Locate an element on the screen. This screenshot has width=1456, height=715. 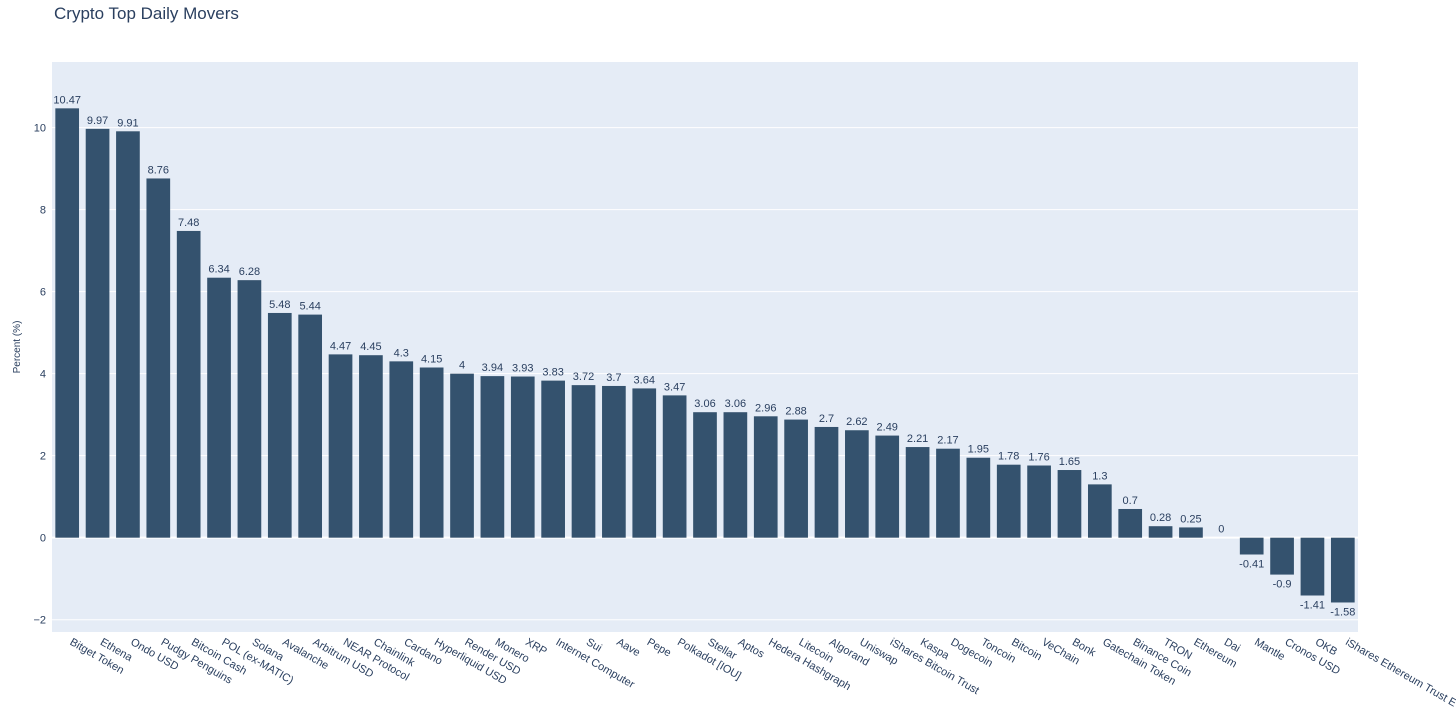
data-label: 1.3 is located at coordinates (1099, 476).